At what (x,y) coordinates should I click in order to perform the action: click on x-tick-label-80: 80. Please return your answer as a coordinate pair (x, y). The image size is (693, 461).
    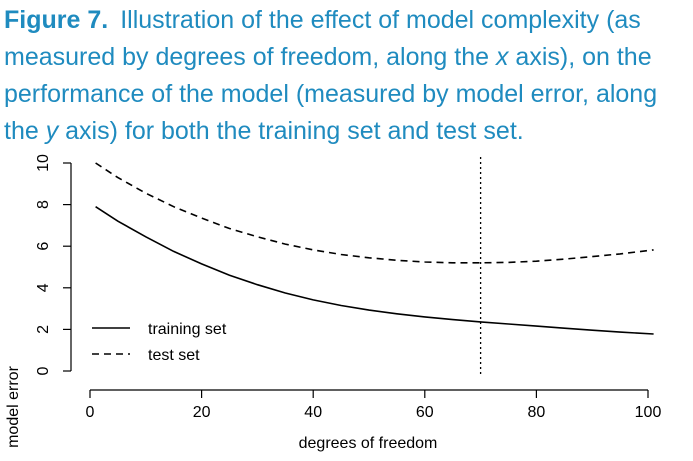
    Looking at the image, I should click on (537, 412).